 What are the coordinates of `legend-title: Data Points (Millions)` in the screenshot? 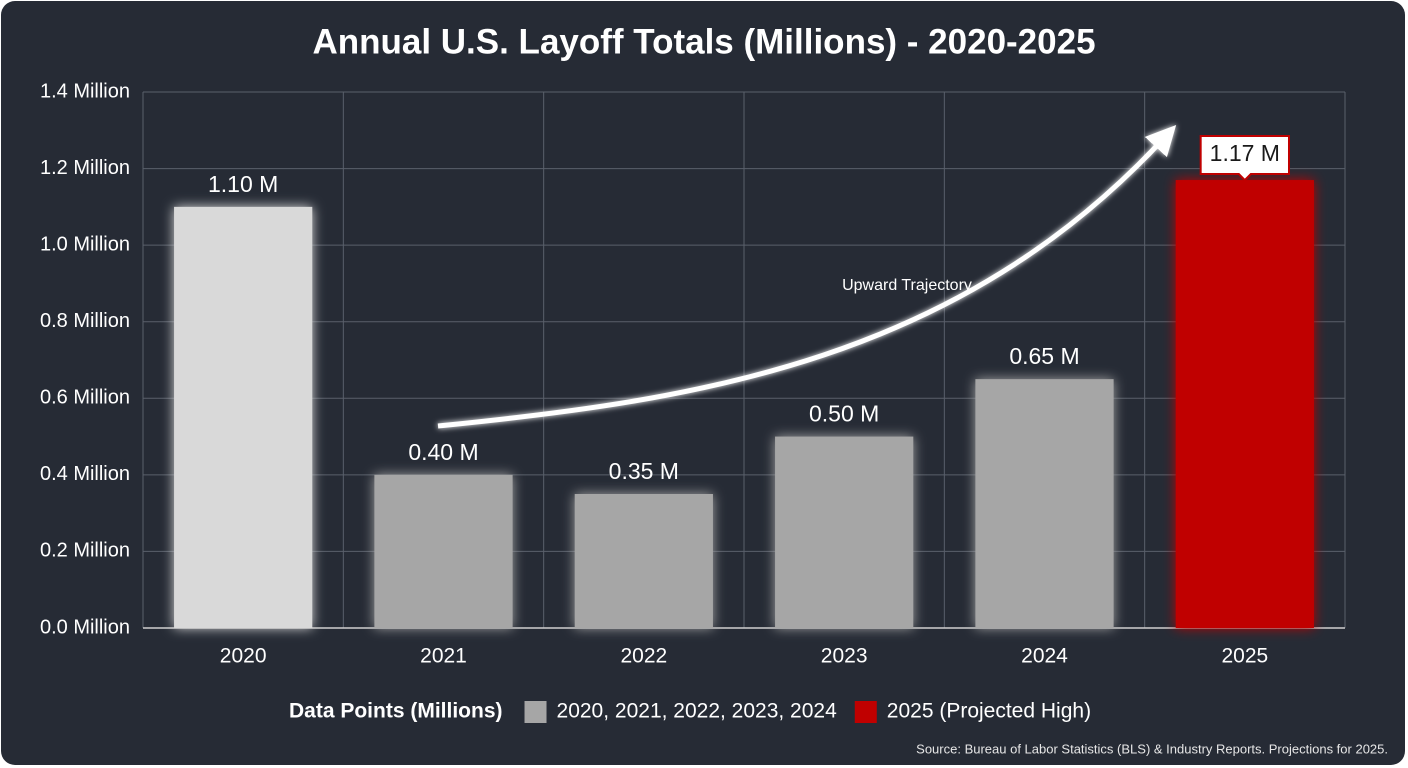 It's located at (396, 711).